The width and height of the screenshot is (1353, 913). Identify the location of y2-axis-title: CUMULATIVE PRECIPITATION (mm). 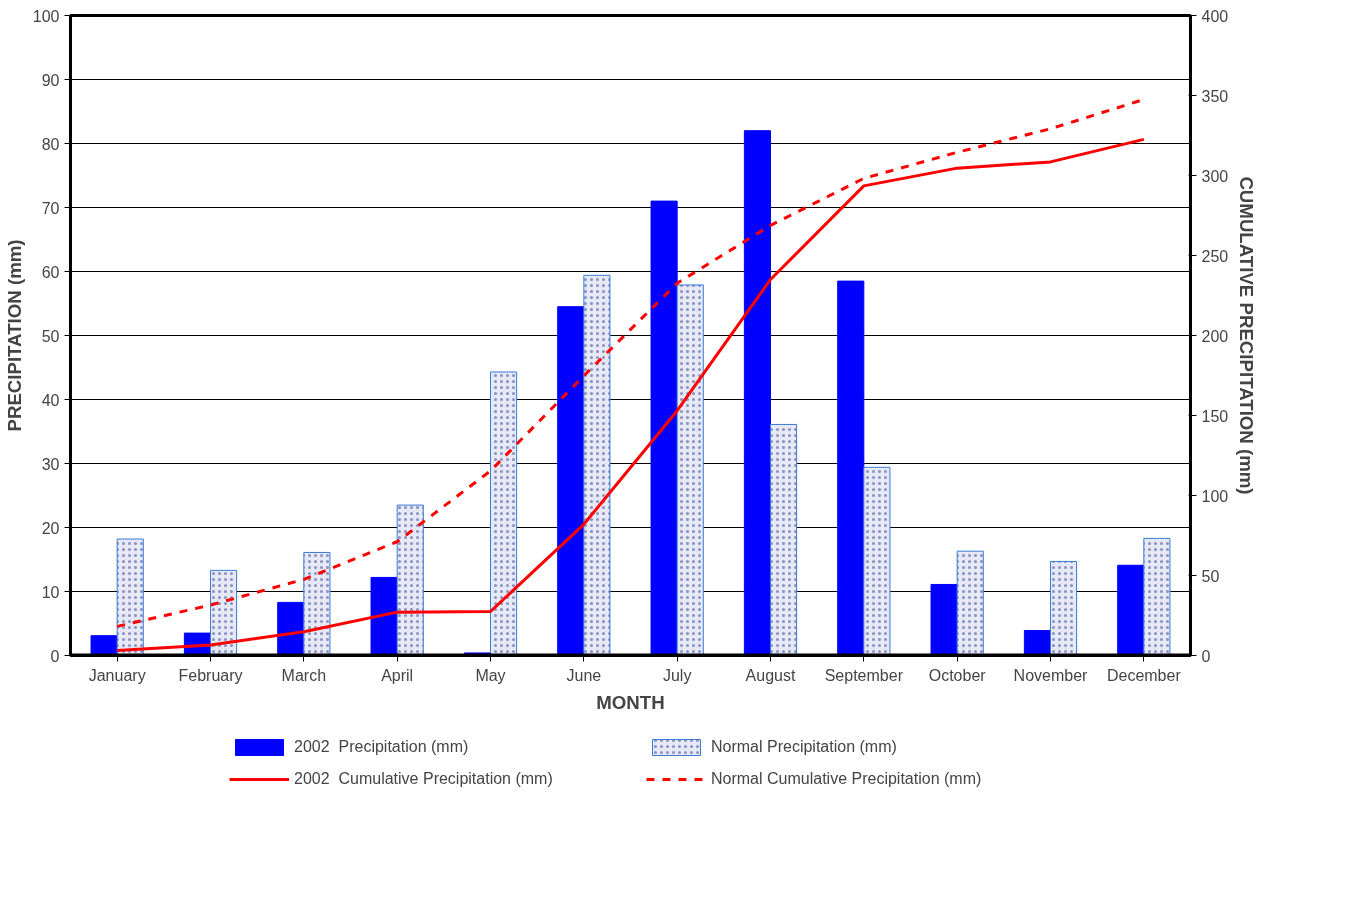
(1247, 335).